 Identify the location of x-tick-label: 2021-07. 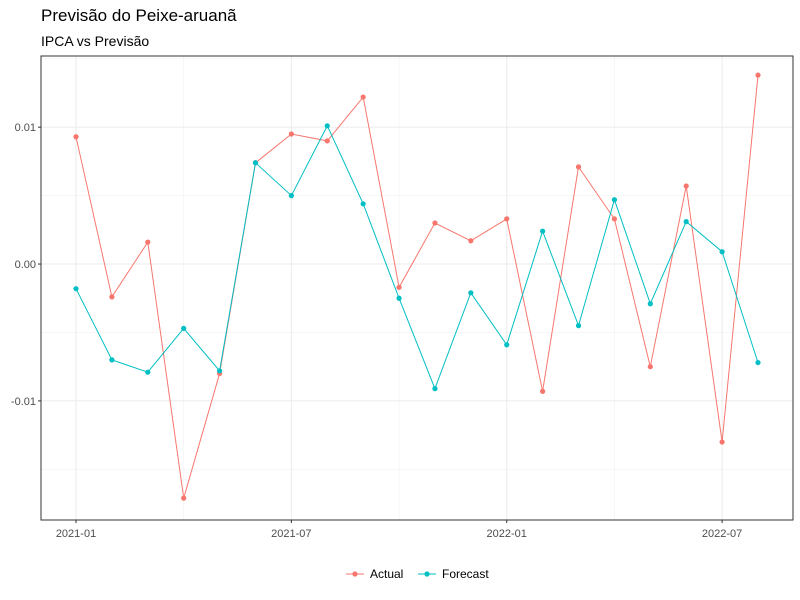
(291, 534).